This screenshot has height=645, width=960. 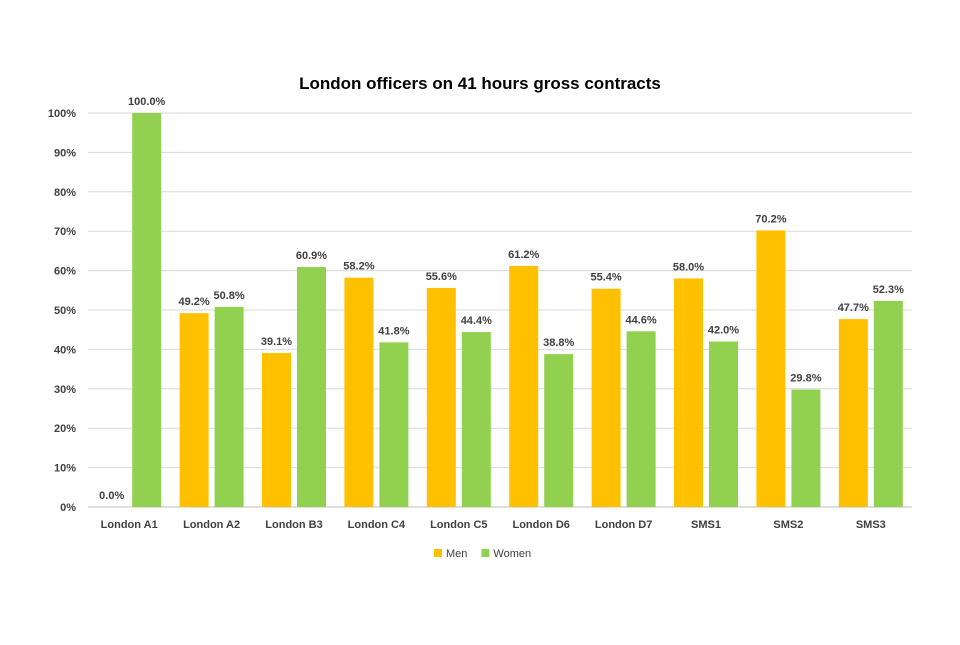 I want to click on y-tick-label: 40%, so click(x=65, y=350).